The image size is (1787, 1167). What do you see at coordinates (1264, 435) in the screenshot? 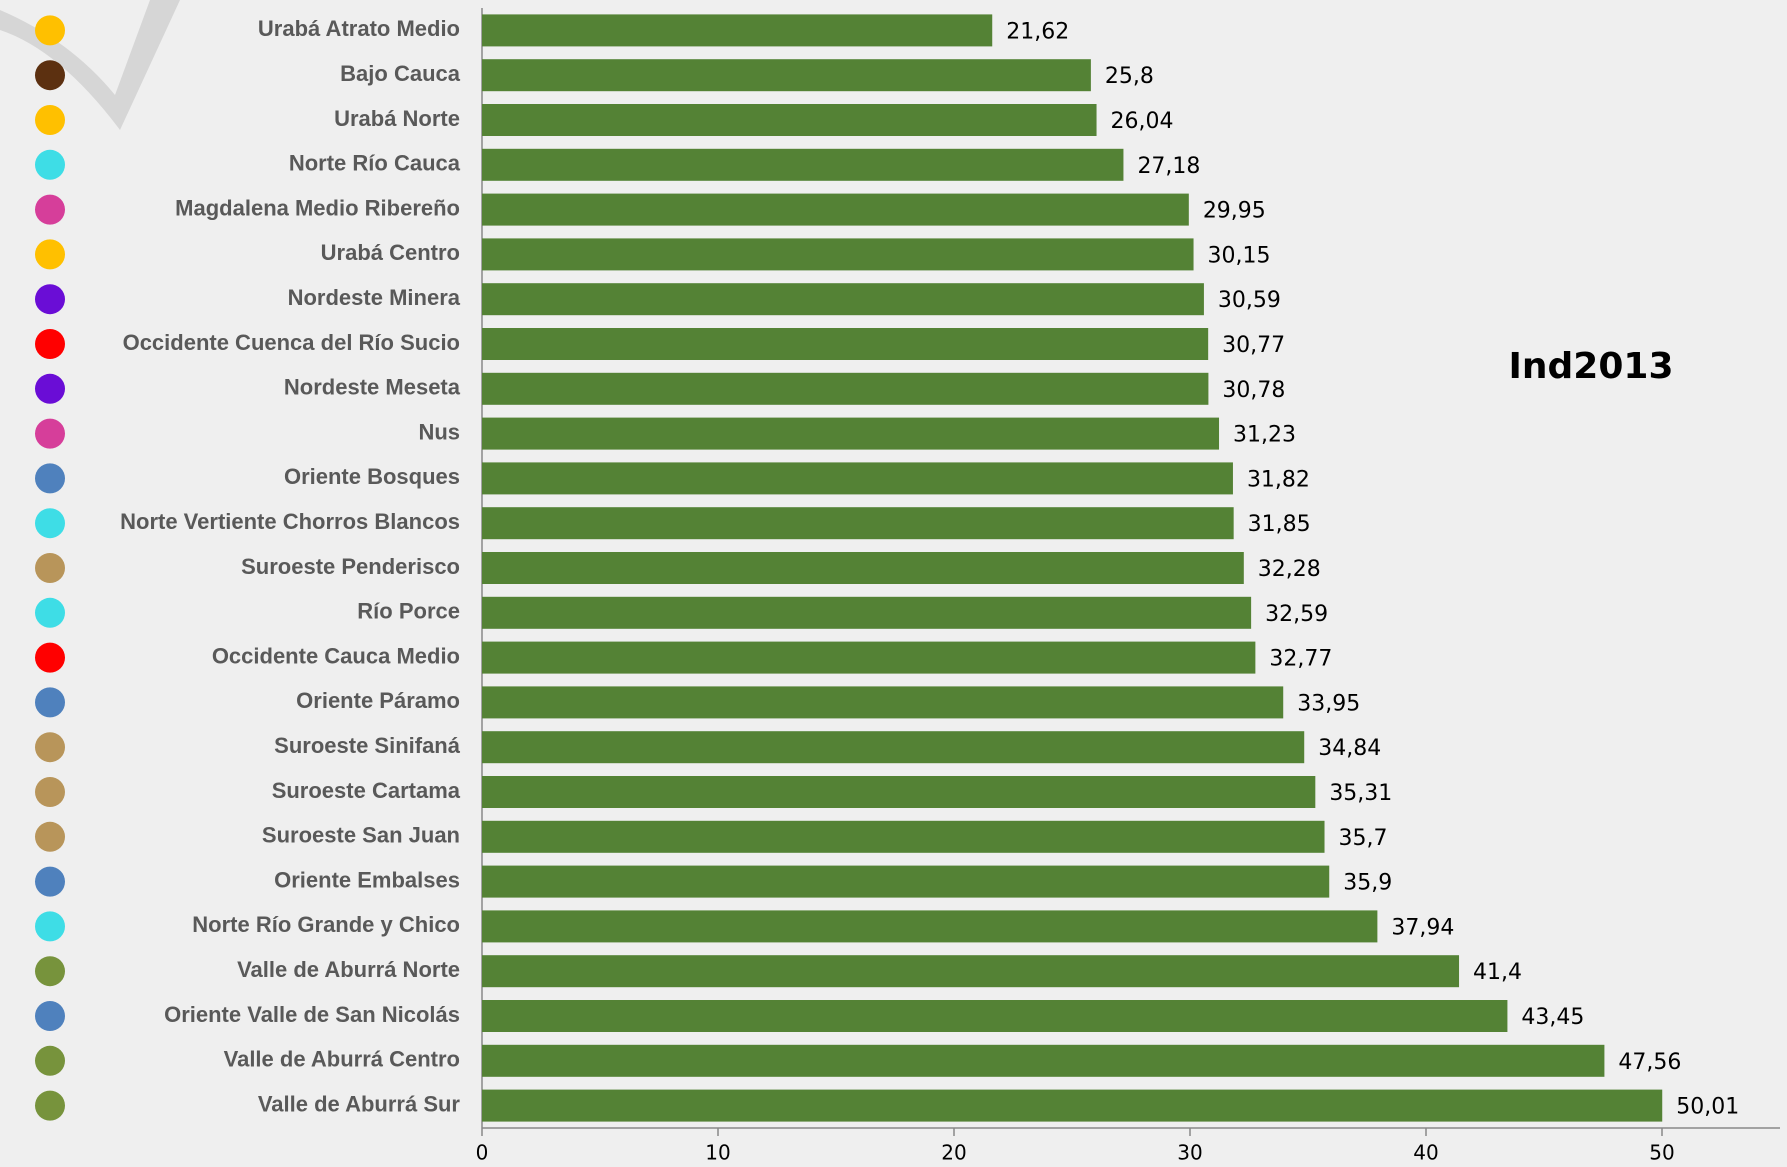
I see `value-label: 31,23` at bounding box center [1264, 435].